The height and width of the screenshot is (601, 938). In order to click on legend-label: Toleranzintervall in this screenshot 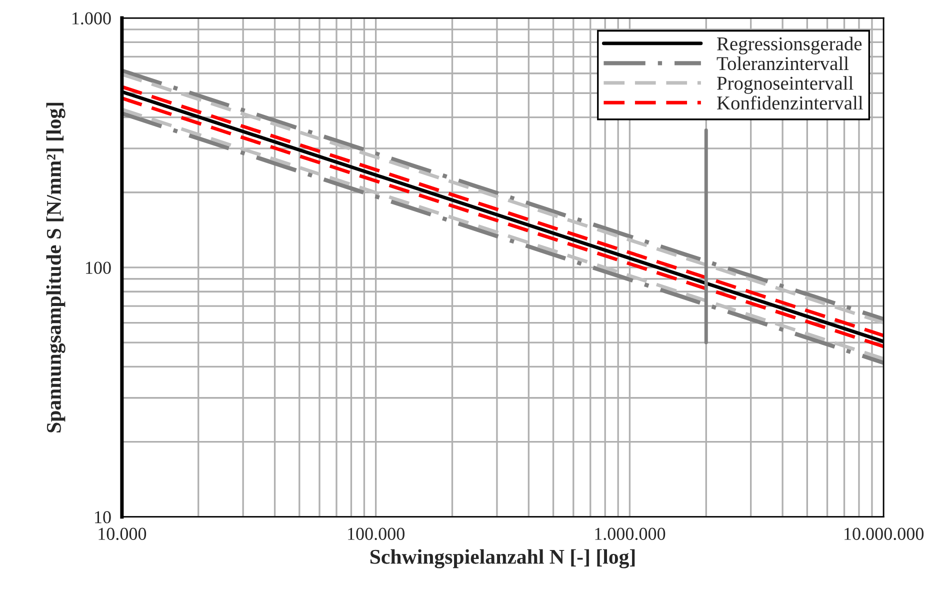, I will do `click(782, 63)`.